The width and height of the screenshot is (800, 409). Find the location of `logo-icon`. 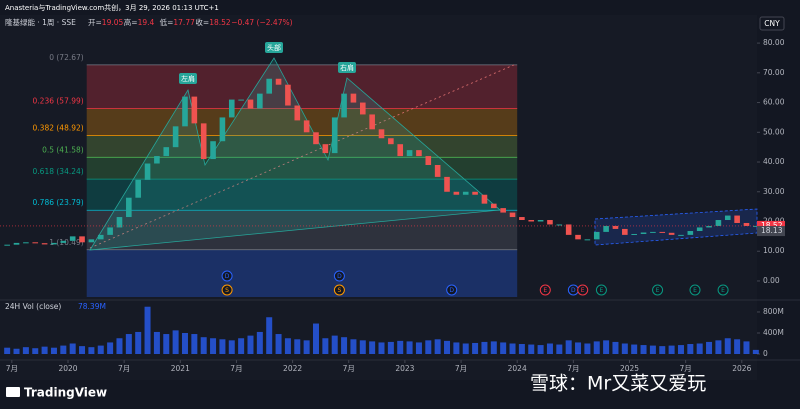

logo-icon is located at coordinates (13, 392).